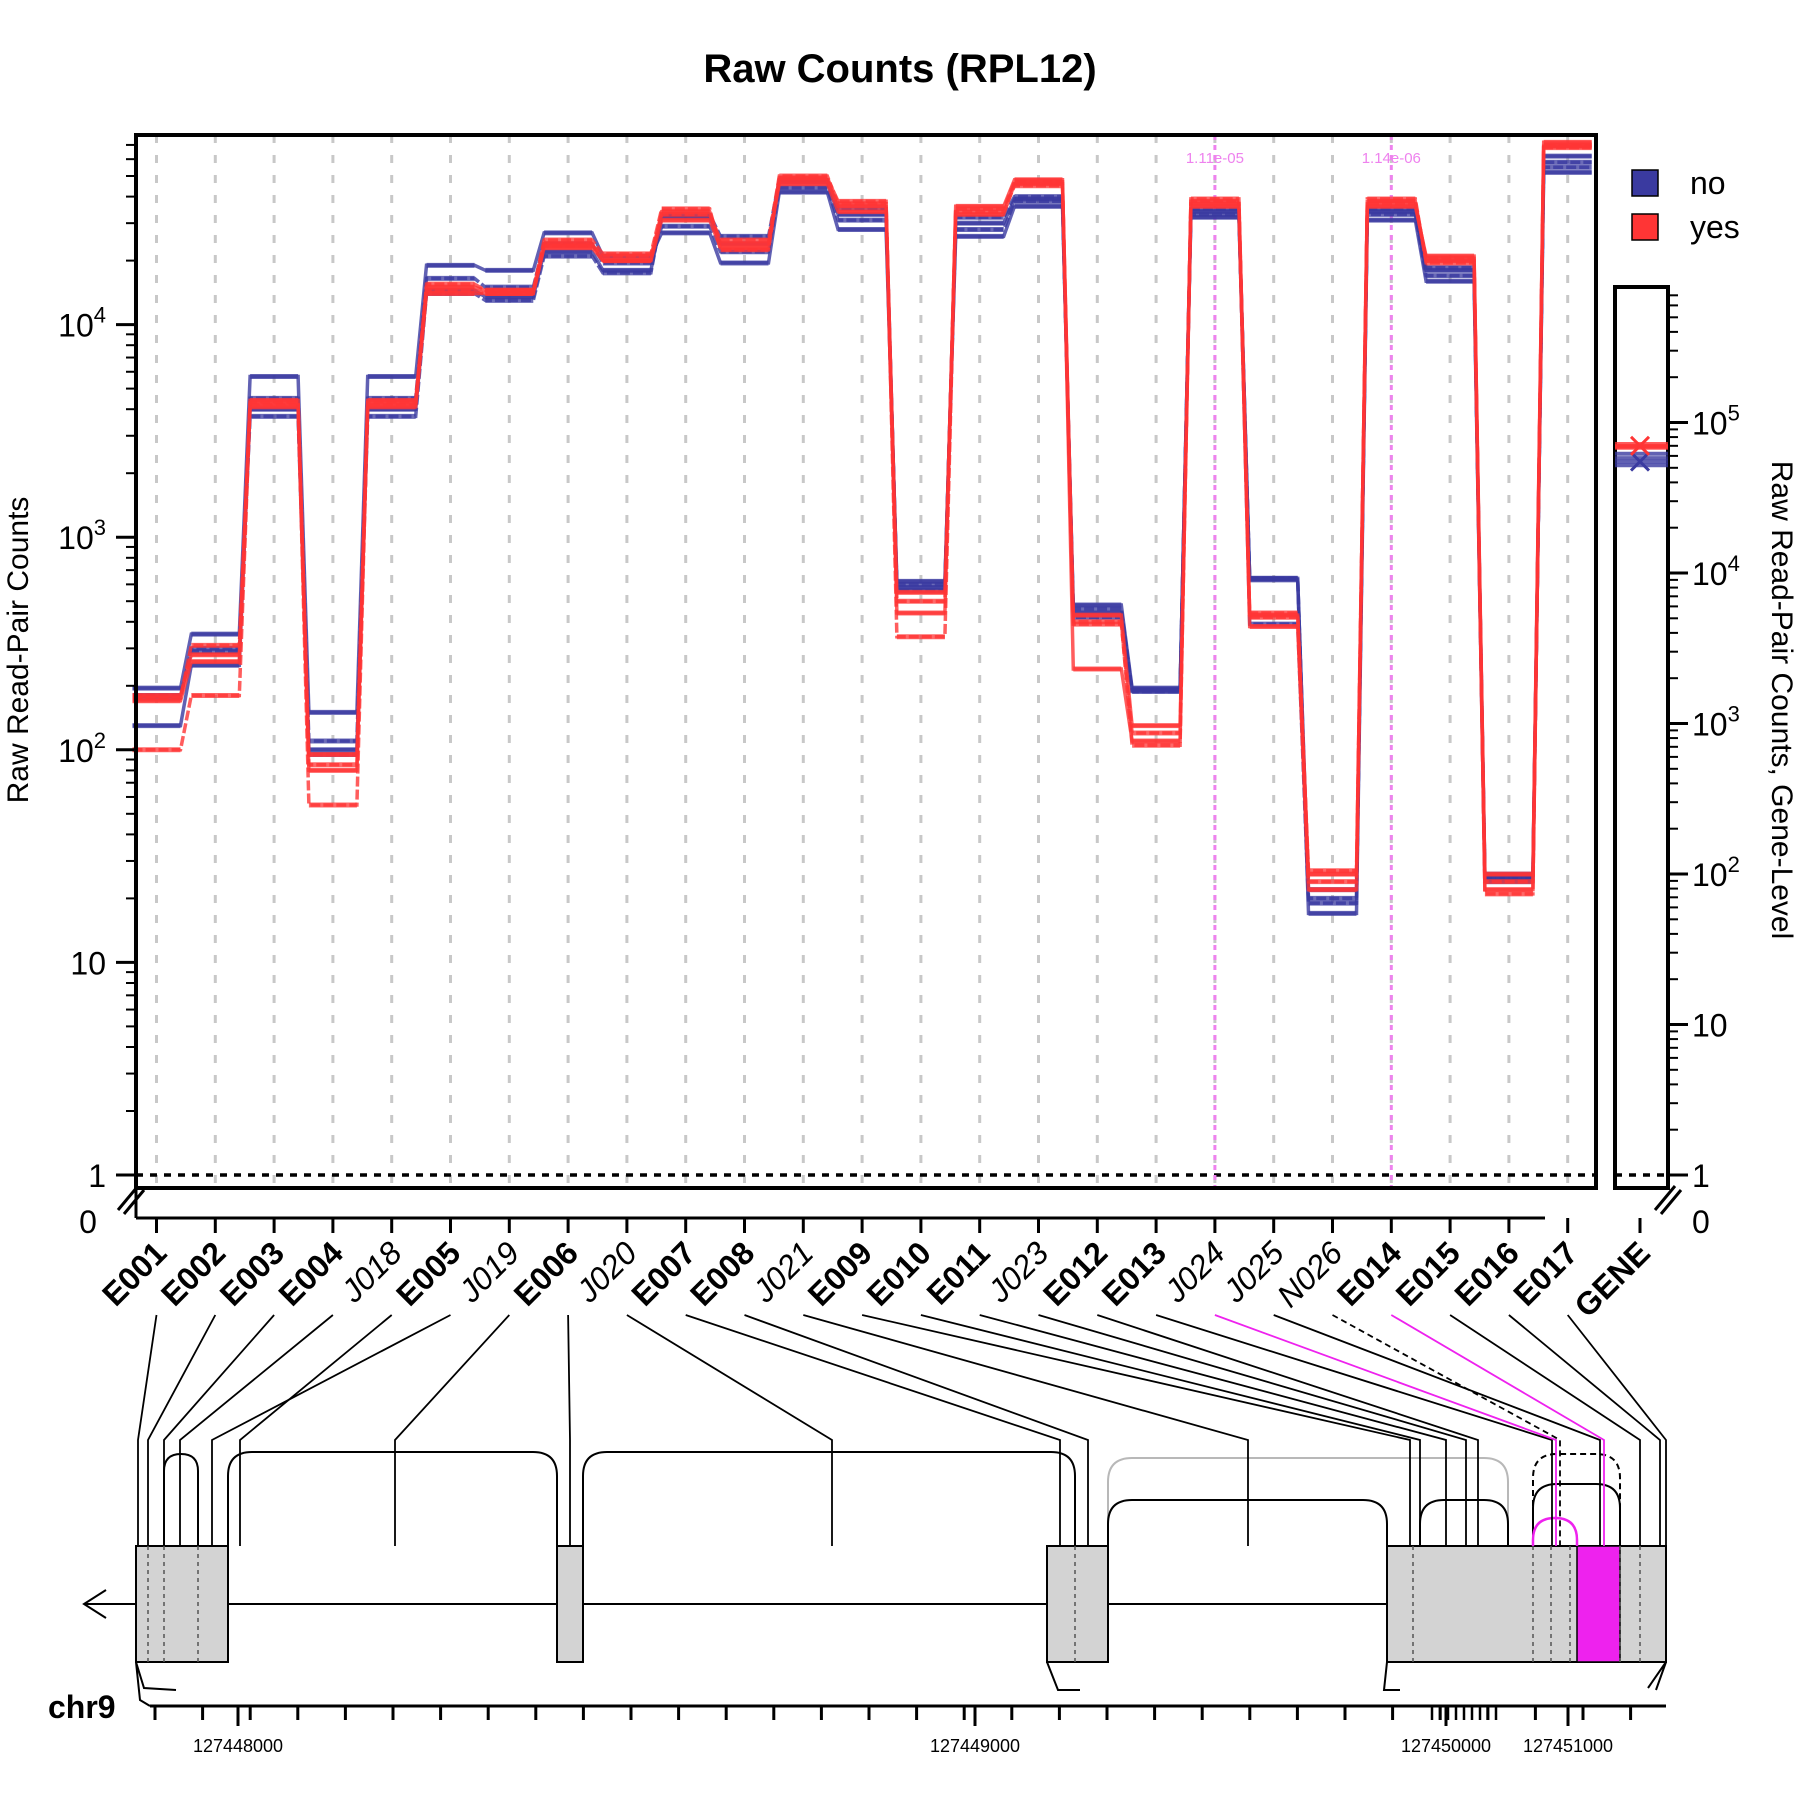 The width and height of the screenshot is (1800, 1805). I want to click on y-axis-label: Raw Read-Pair Counts, so click(18, 650).